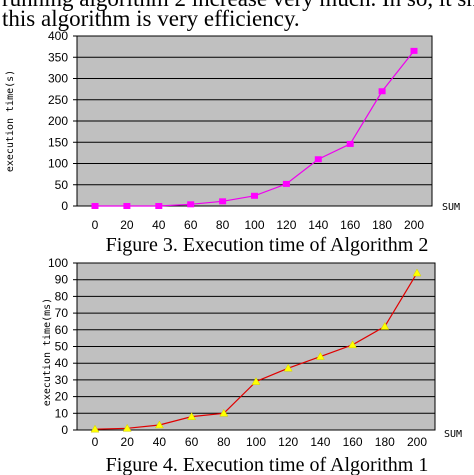 Image resolution: width=474 pixels, height=475 pixels. What do you see at coordinates (151, 18) in the screenshot?
I see `intro-text-line-2: this algorithm is very efficiency.` at bounding box center [151, 18].